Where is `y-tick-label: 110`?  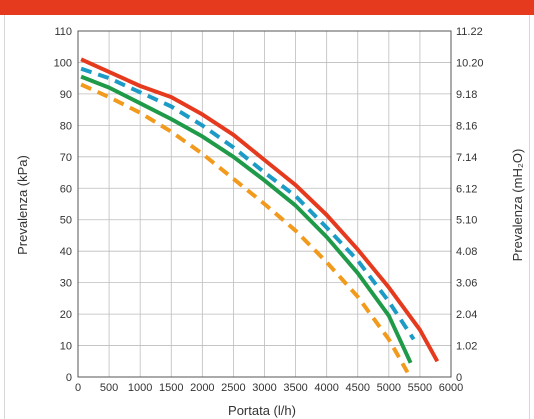 y-tick-label: 110 is located at coordinates (63, 32).